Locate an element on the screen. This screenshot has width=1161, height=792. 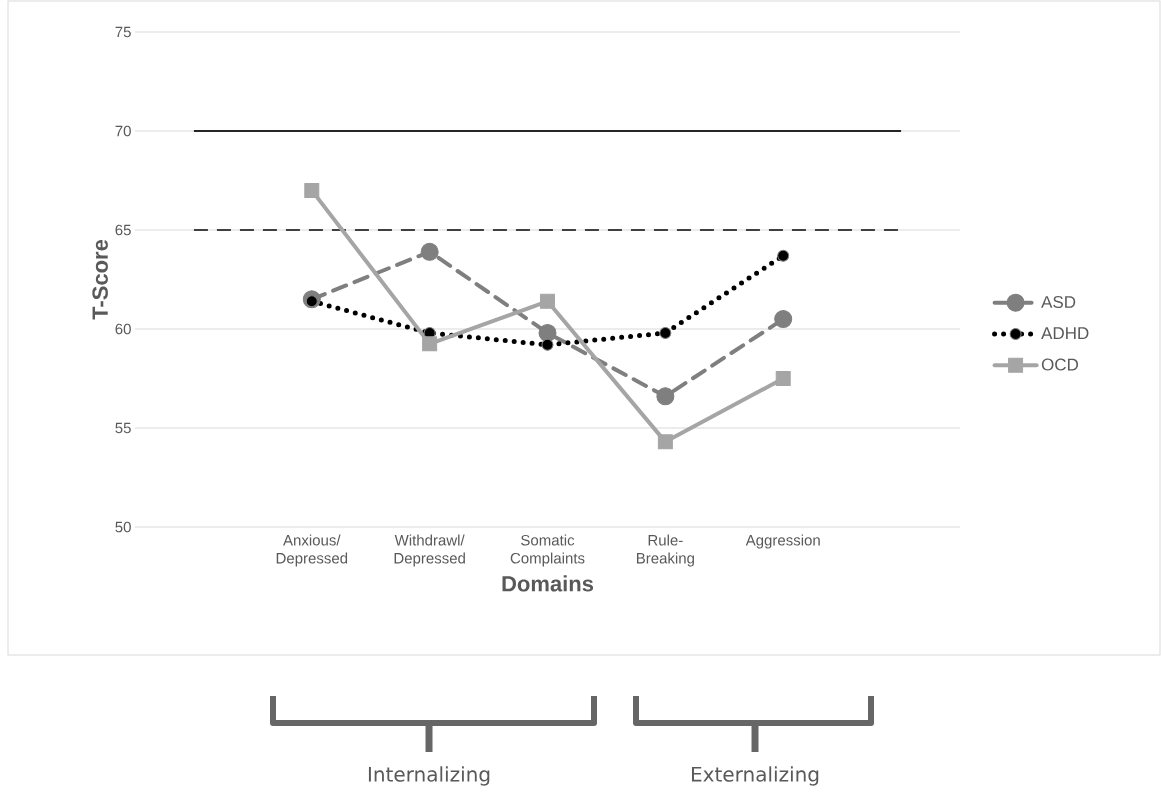
text: Internalizing is located at coordinates (429, 776).